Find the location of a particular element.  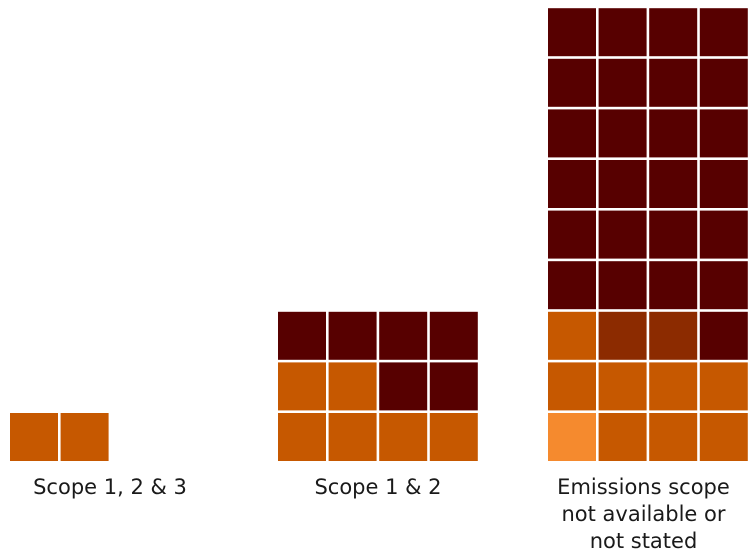

category-label-scope-1-2-3: Scope 1, 2 & 3 is located at coordinates (110, 487).